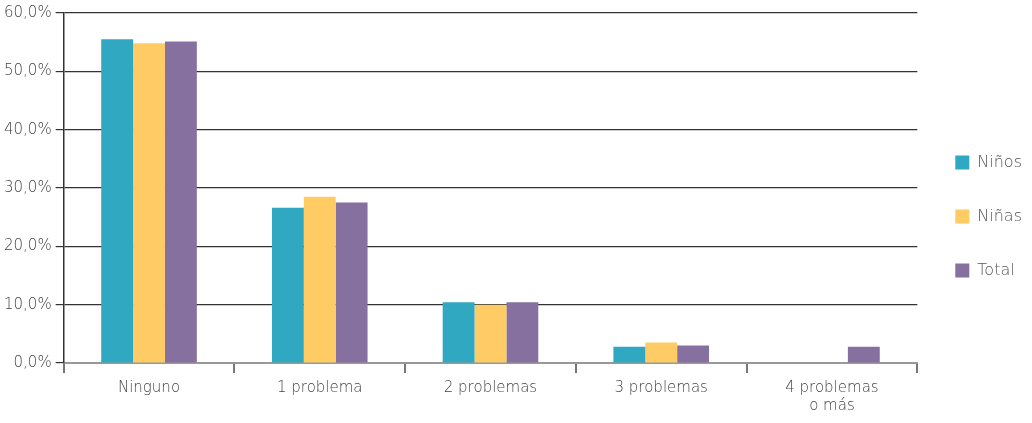 This screenshot has height=423, width=1032. What do you see at coordinates (661, 386) in the screenshot?
I see `x-tick-label: 3 problemas` at bounding box center [661, 386].